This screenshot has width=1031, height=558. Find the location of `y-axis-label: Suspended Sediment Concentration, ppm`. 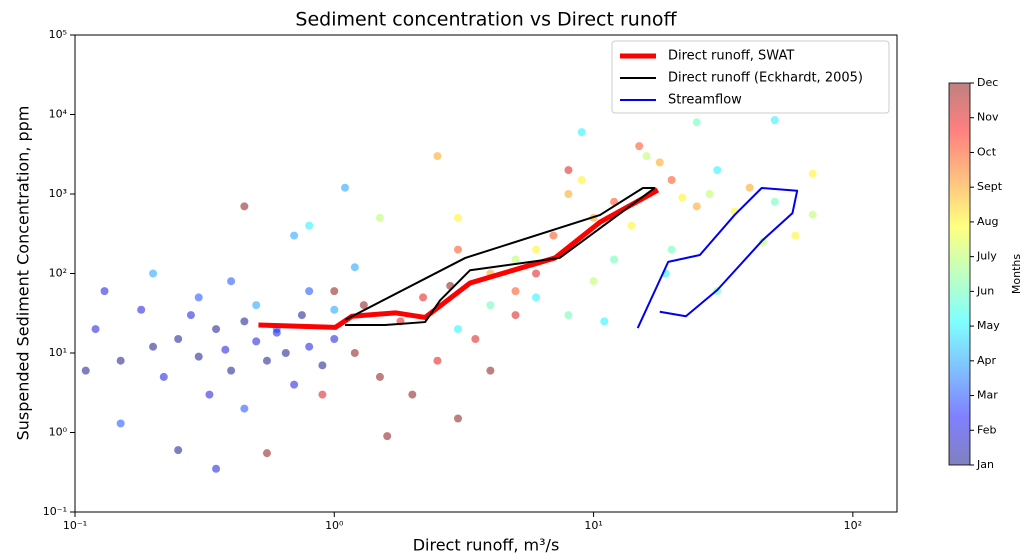

y-axis-label: Suspended Sediment Concentration, ppm is located at coordinates (23, 273).